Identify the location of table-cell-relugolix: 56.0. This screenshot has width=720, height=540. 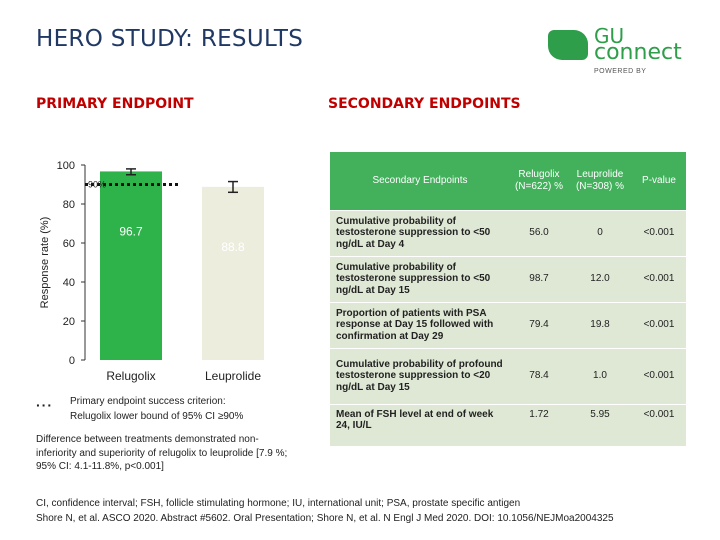
(539, 233).